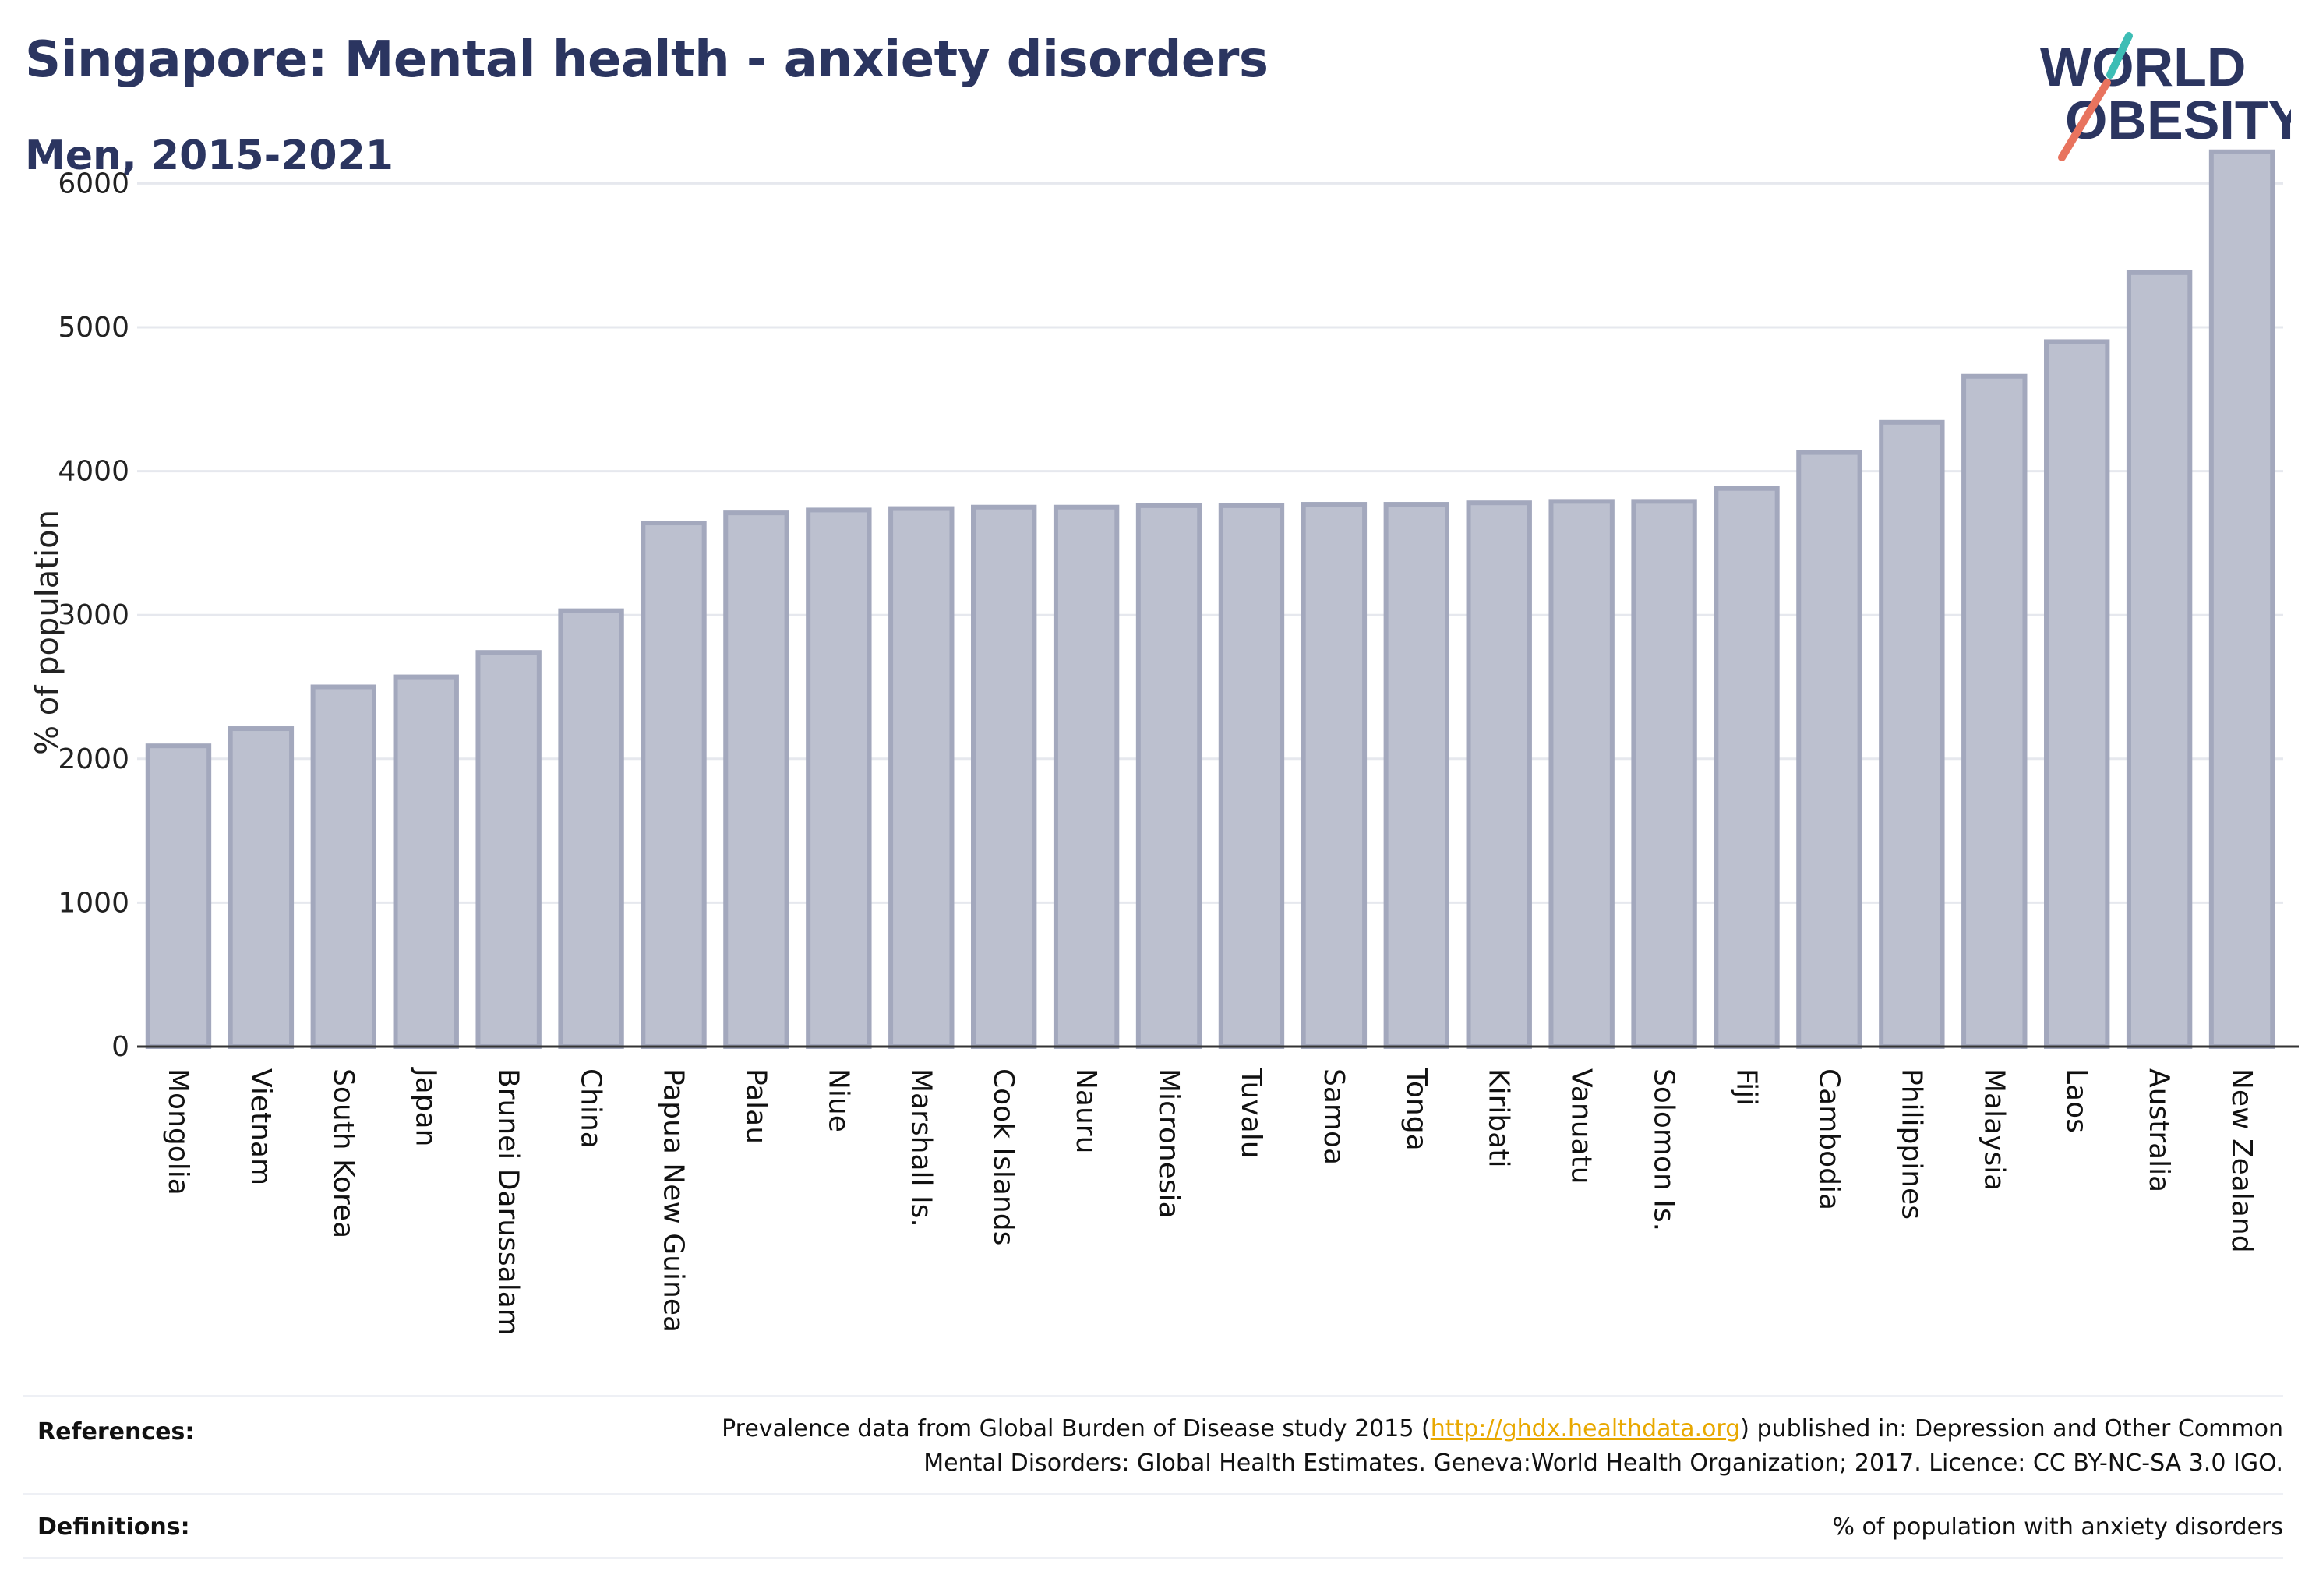 The width and height of the screenshot is (2305, 1596). I want to click on logo-slash-bottom, so click(2084, 120).